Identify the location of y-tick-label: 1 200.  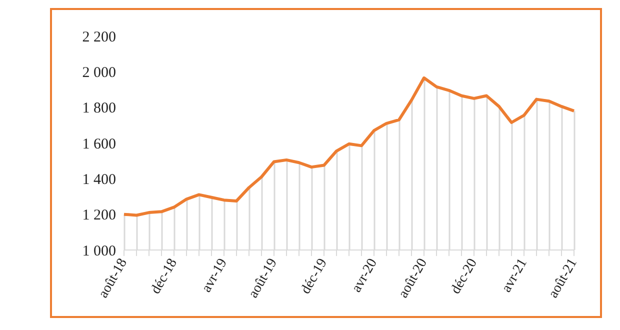
(99, 216).